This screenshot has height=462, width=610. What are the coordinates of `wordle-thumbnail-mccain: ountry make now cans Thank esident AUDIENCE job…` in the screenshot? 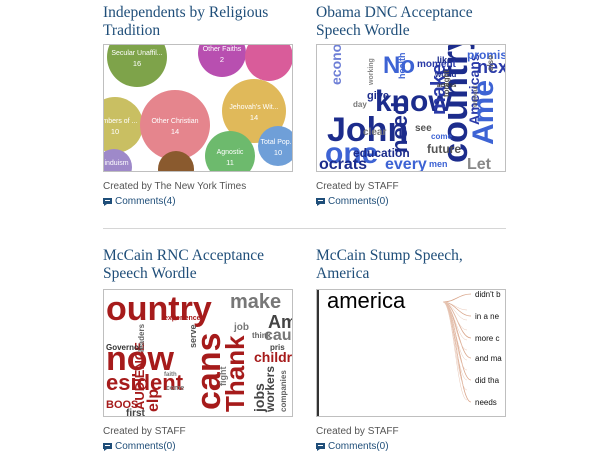 It's located at (198, 353).